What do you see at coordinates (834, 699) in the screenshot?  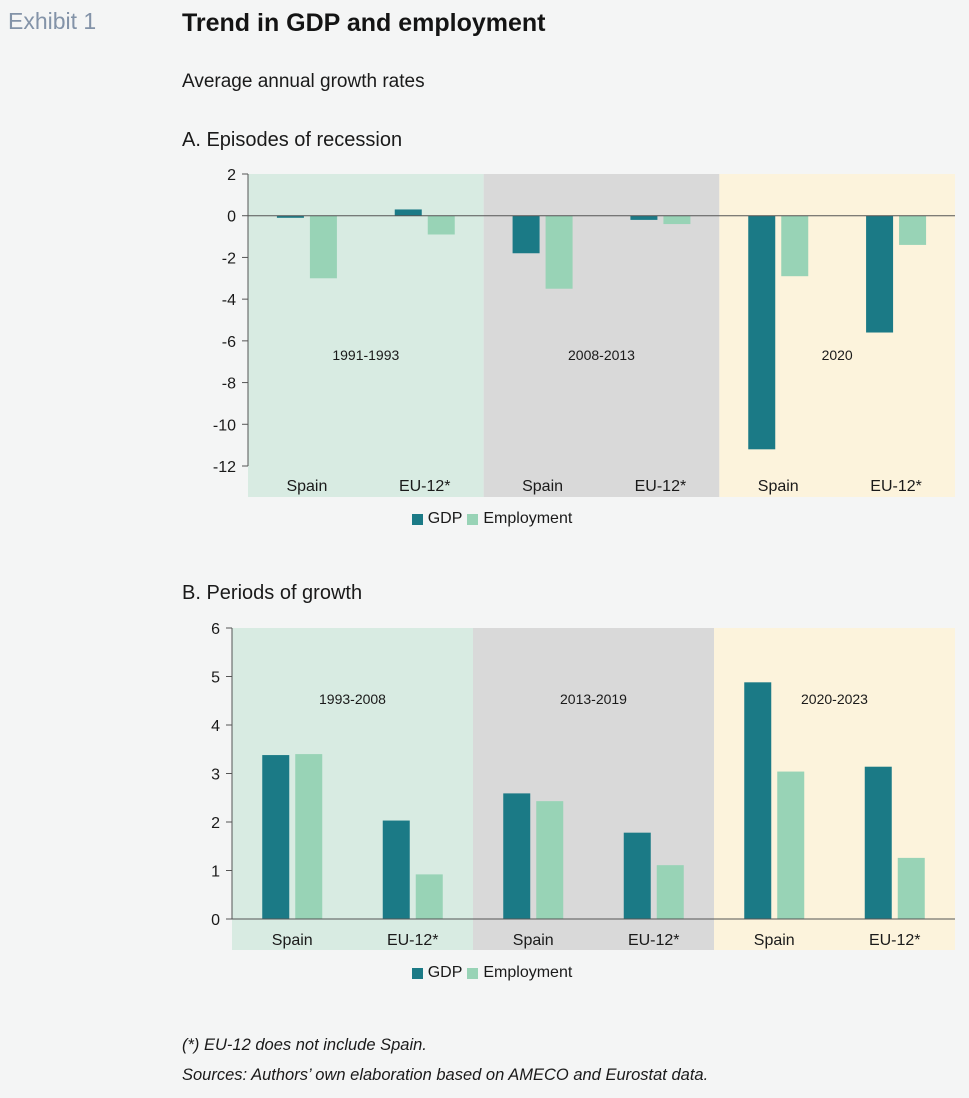 I see `period-label: 2020-2023` at bounding box center [834, 699].